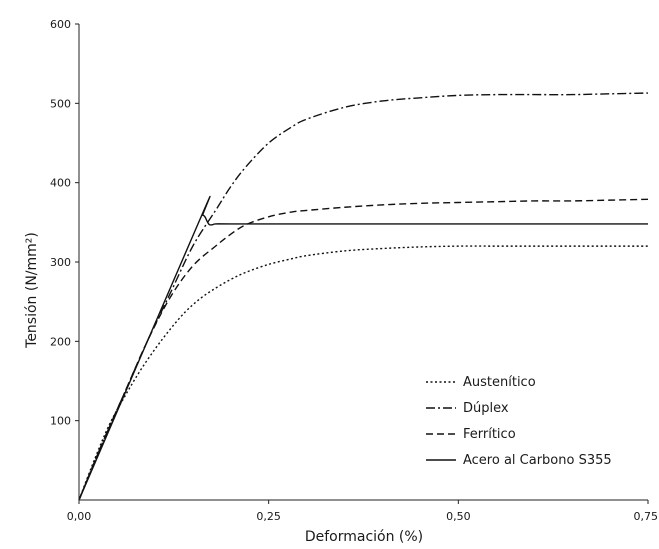 The image size is (659, 549). I want to click on x-tick-label: 0,25, so click(268, 516).